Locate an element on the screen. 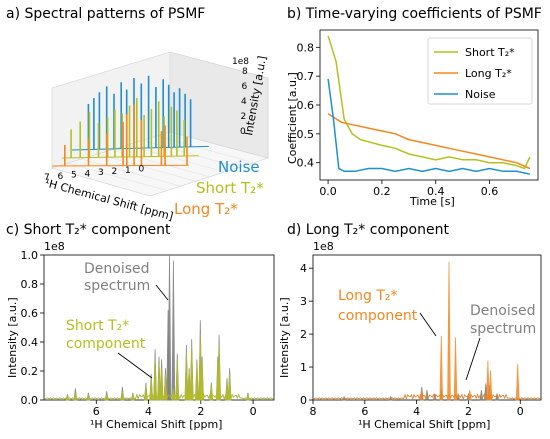 This screenshot has width=550, height=439. y-tick-label: 0.8 is located at coordinates (306, 47).